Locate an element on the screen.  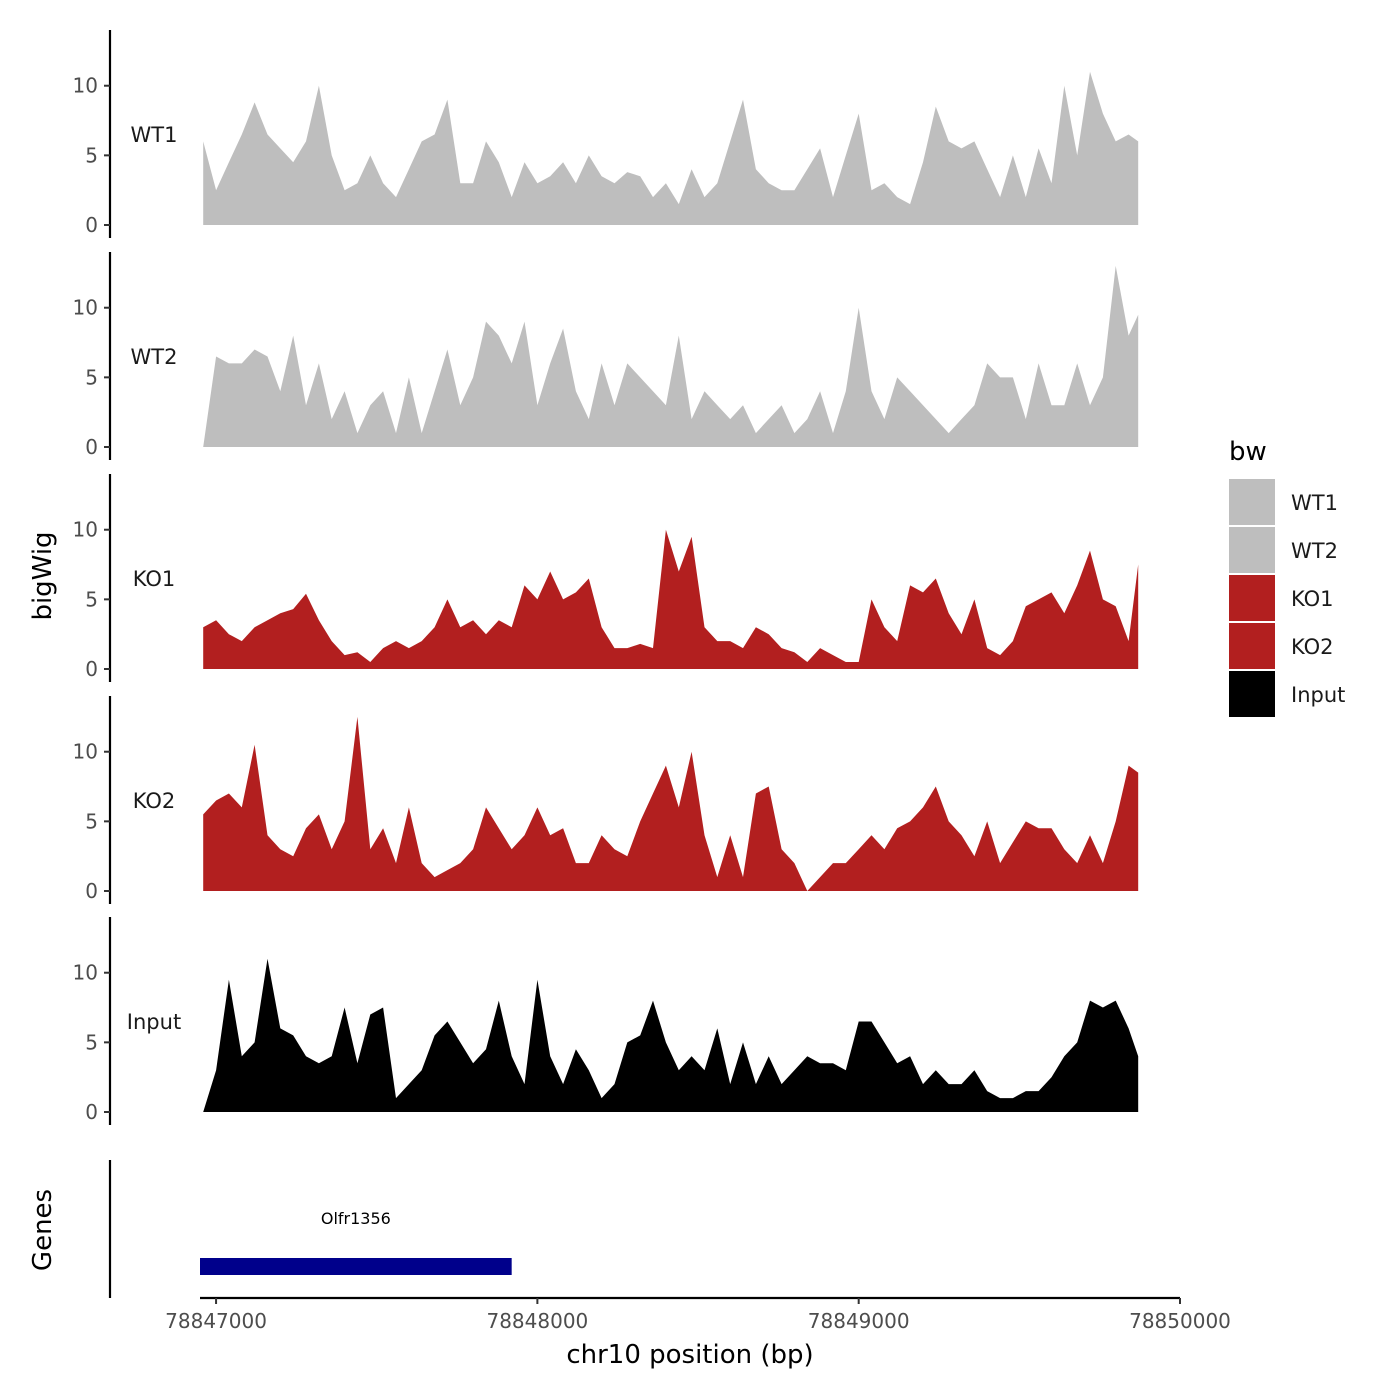
legend-label: KO2 is located at coordinates (1312, 647).